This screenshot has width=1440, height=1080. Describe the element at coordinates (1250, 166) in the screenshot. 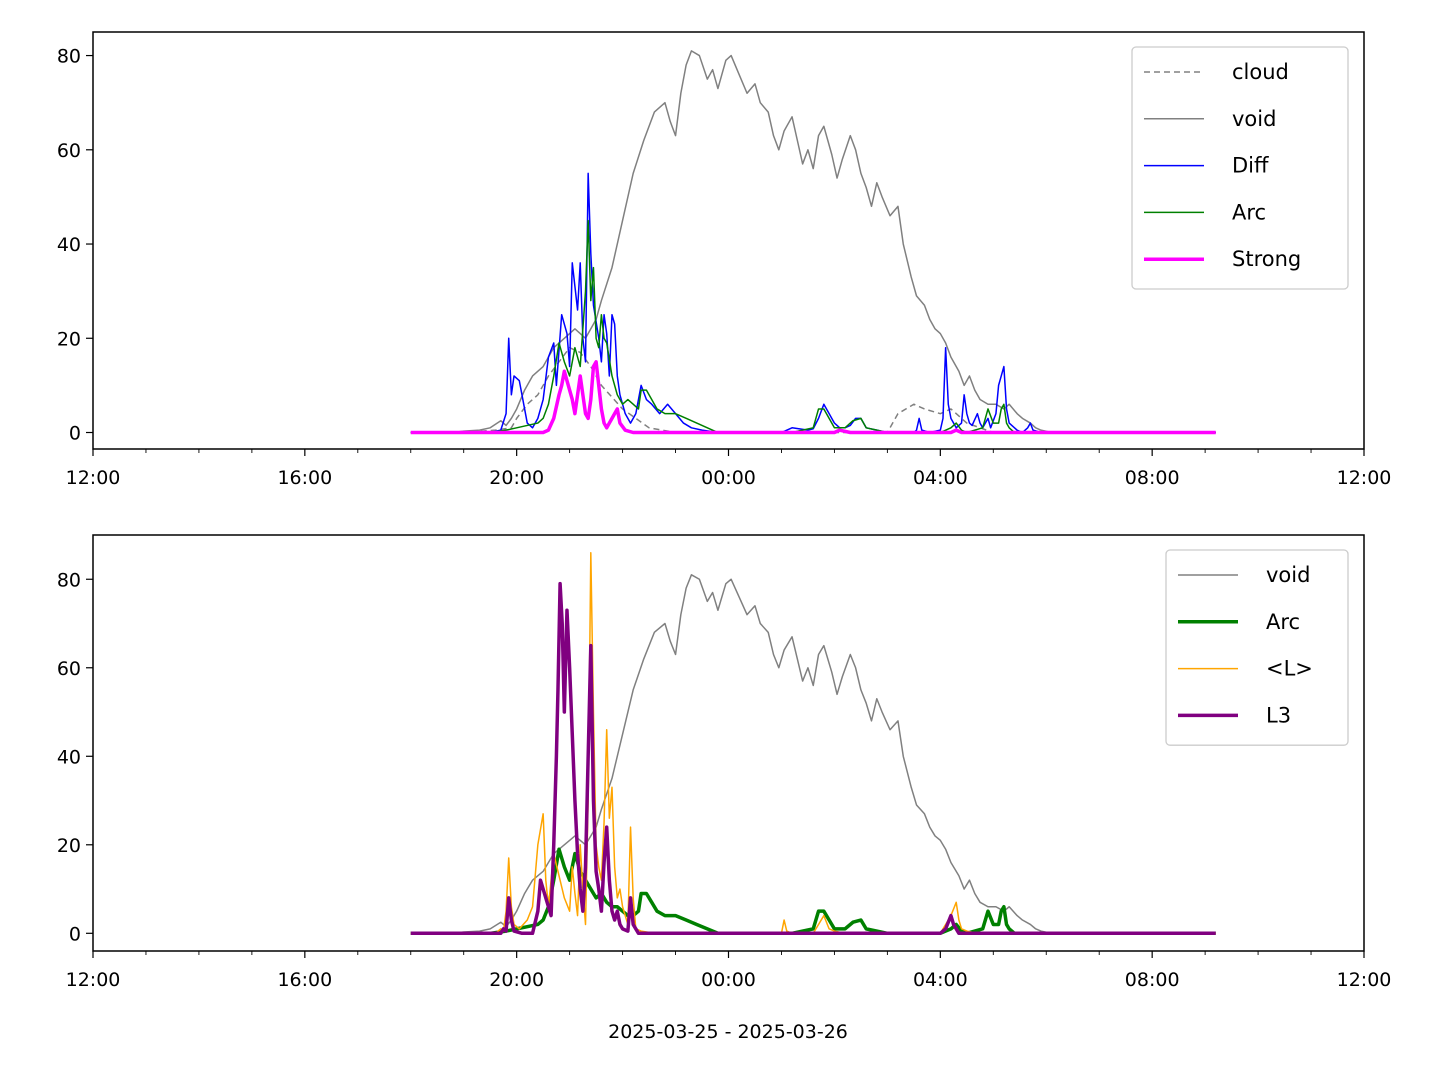

I see `legend-label-diff: Diff` at that location.